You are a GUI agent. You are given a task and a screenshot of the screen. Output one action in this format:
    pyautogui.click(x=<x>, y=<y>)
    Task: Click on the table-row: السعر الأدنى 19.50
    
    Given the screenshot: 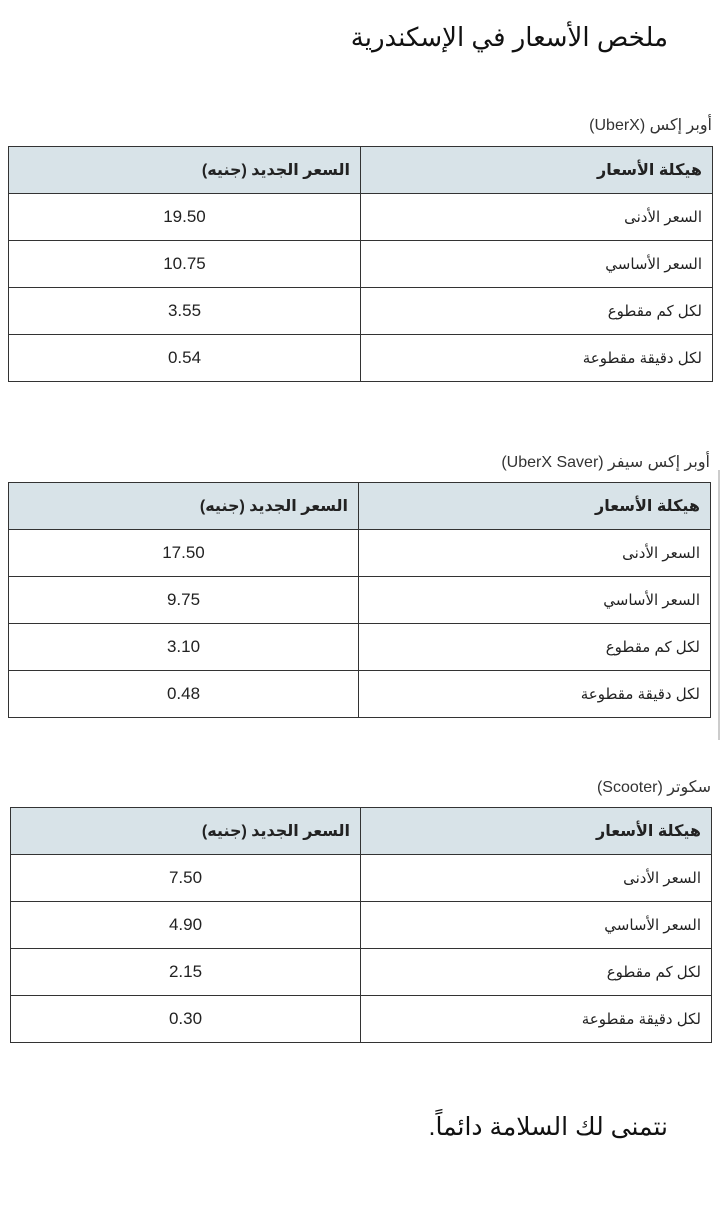 What is the action you would take?
    pyautogui.click(x=360, y=217)
    